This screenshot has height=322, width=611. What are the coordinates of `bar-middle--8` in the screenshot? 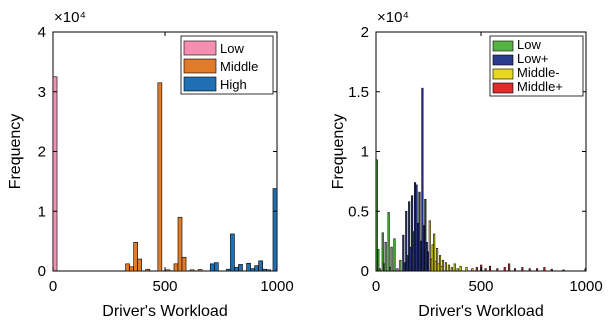 It's located at (522, 269).